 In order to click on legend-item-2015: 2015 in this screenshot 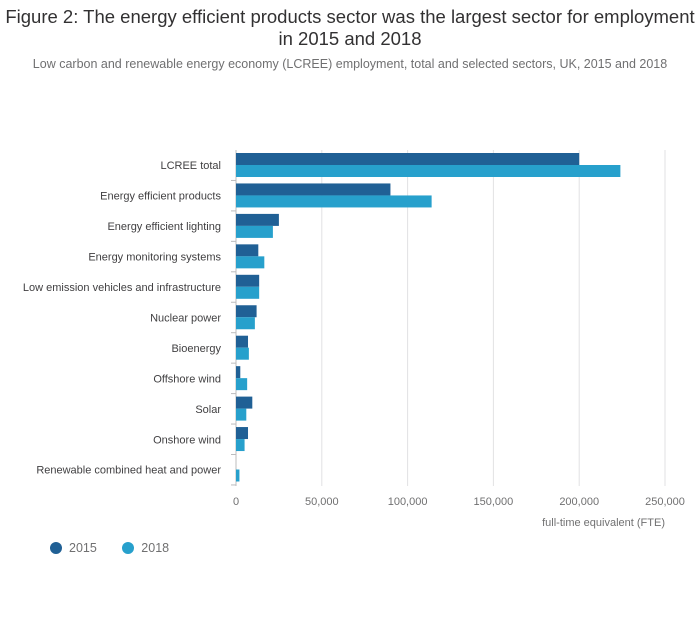, I will do `click(73, 548)`.